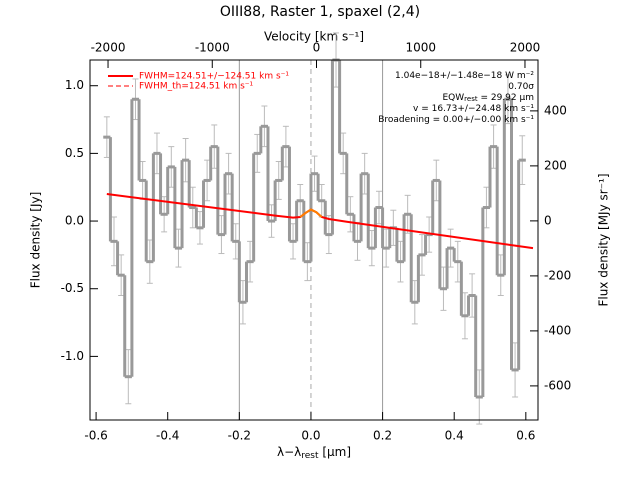  What do you see at coordinates (317, 48) in the screenshot?
I see `x2-tick-label: 0` at bounding box center [317, 48].